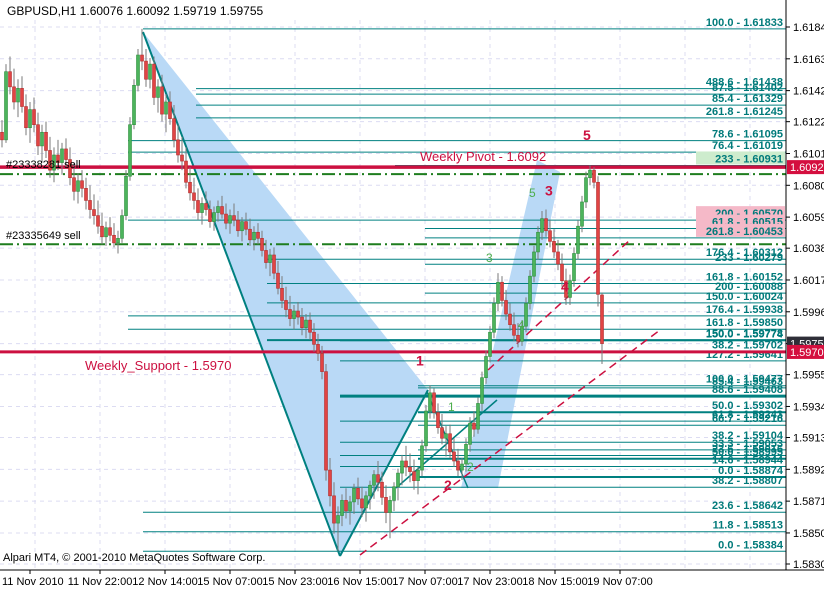 The image size is (824, 592). Describe the element at coordinates (747, 453) in the screenshot. I see `fib-level-label: 50.0 - 1.58995` at that location.